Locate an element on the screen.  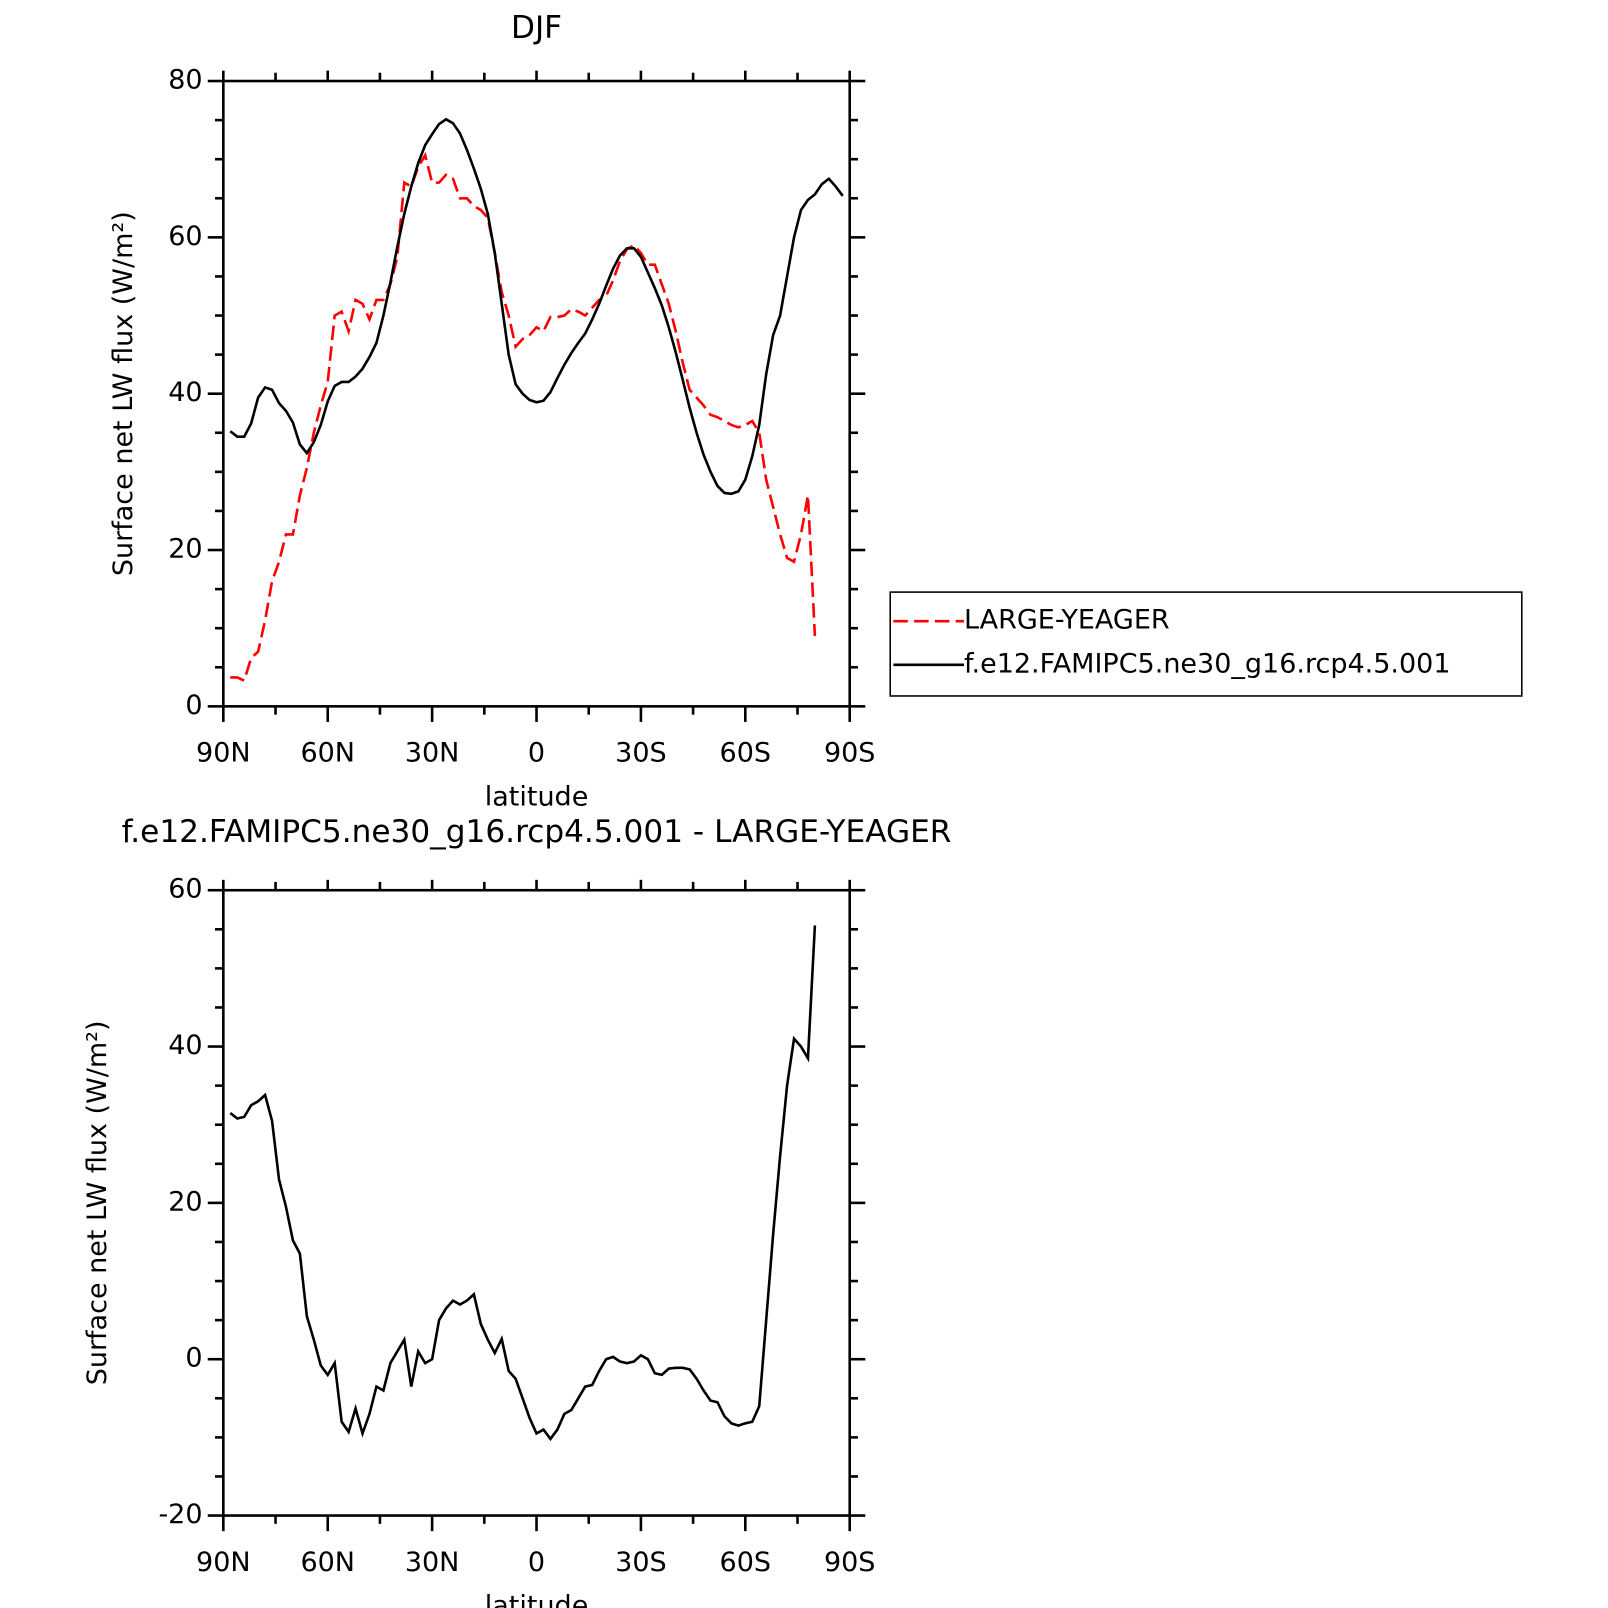
legend-label: LARGE-YEAGER is located at coordinates (1067, 620).